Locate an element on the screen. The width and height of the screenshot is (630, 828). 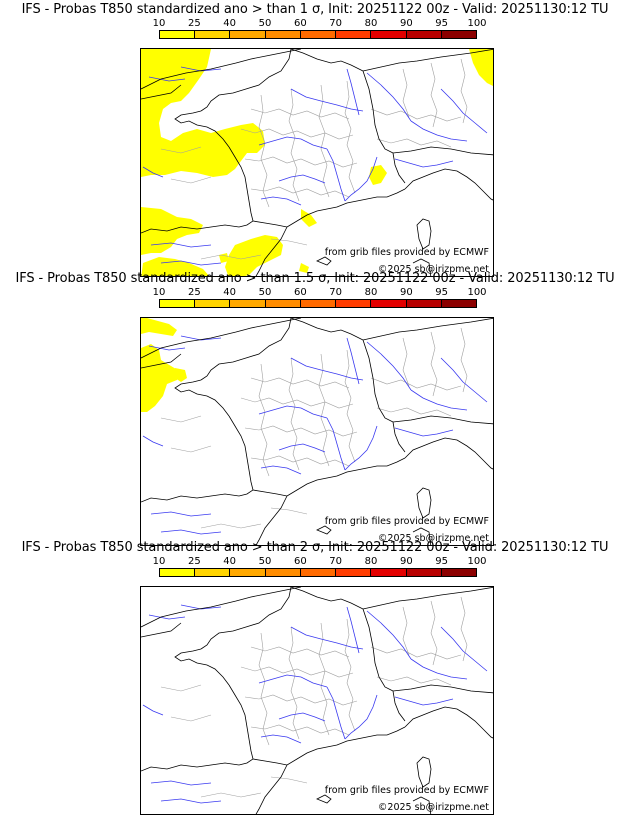
copyright-credit: ©2025 sb@irizpme.net is located at coordinates (433, 538).